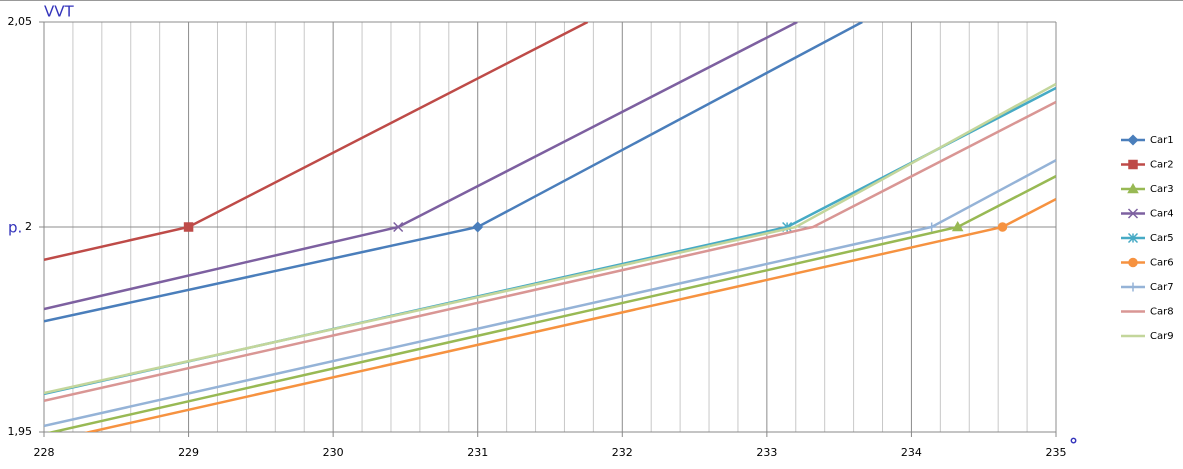 This screenshot has width=1183, height=469. I want to click on chart-title: VVT, so click(59, 12).